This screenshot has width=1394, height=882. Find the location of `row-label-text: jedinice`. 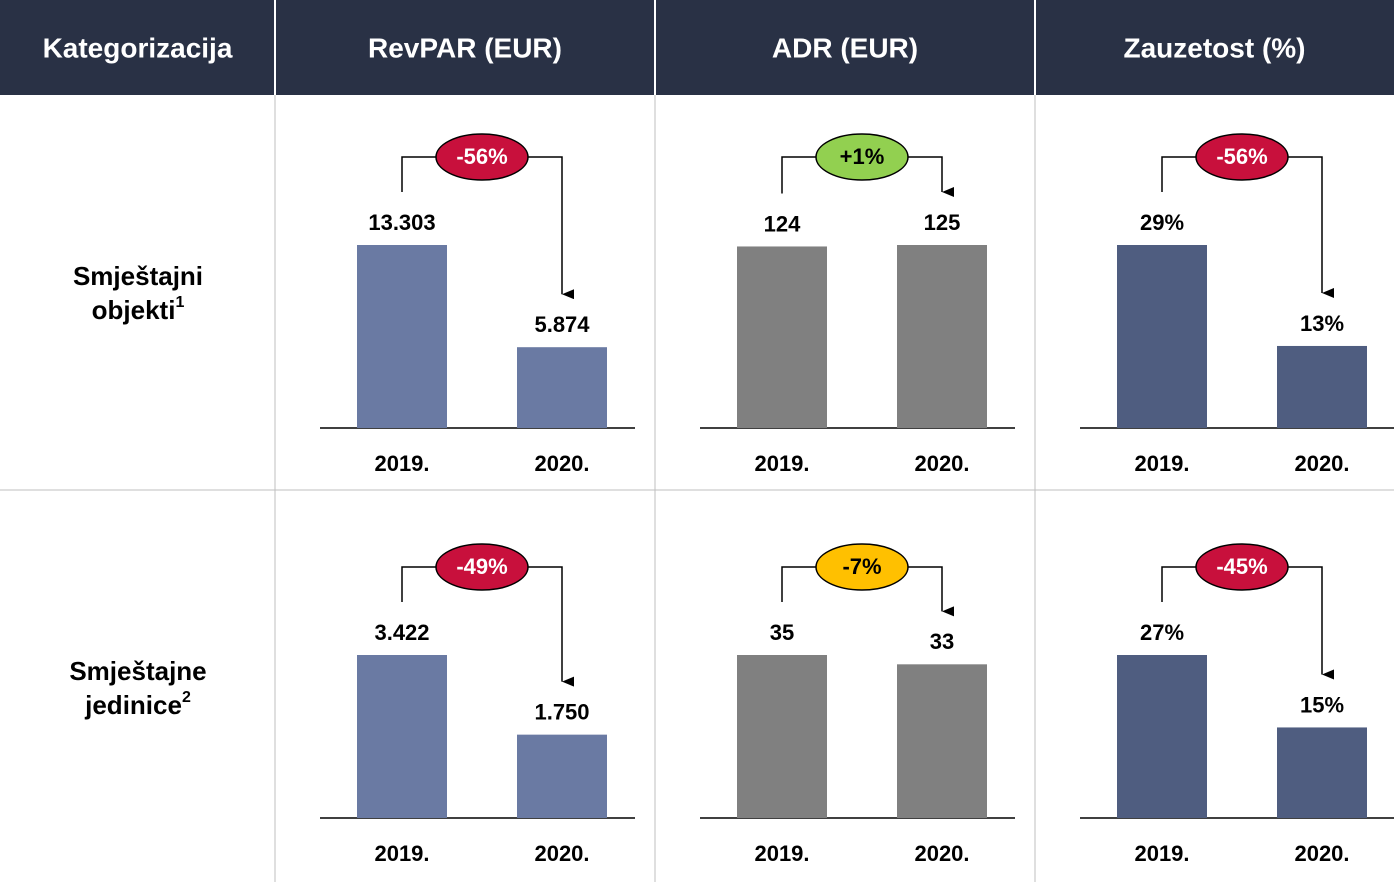

row-label-text: jedinice is located at coordinates (133, 705).